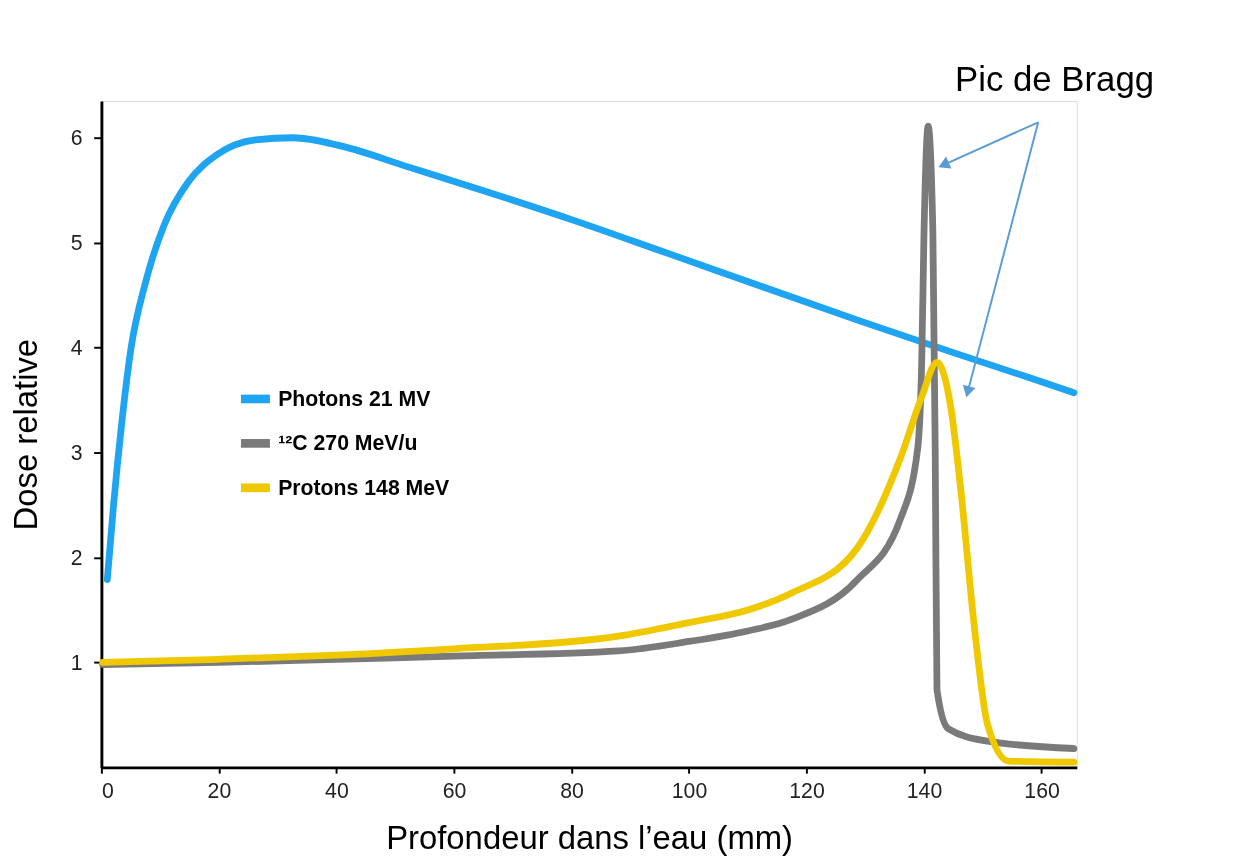  Describe the element at coordinates (1055, 79) in the screenshot. I see `annotation: Pic de Bragg` at that location.